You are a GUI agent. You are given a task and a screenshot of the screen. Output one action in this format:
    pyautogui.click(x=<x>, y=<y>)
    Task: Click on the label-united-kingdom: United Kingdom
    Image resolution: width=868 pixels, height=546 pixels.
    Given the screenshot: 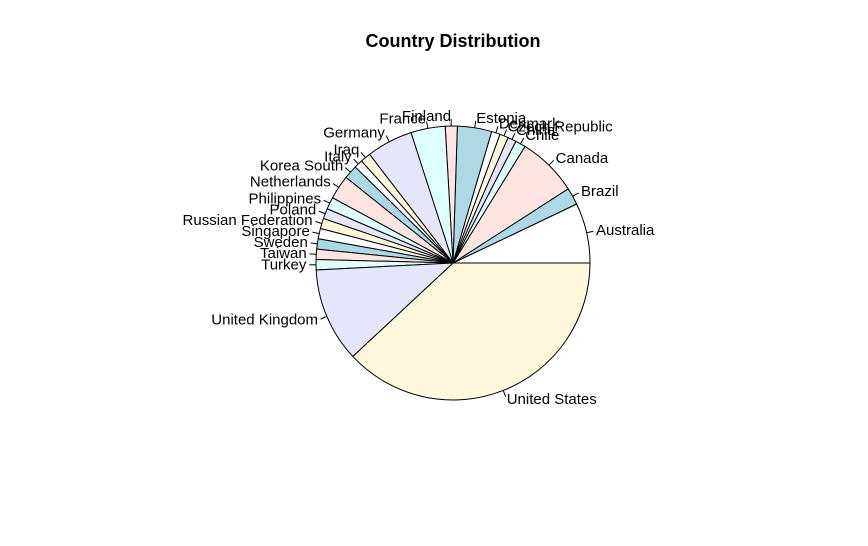 What is the action you would take?
    pyautogui.click(x=264, y=320)
    